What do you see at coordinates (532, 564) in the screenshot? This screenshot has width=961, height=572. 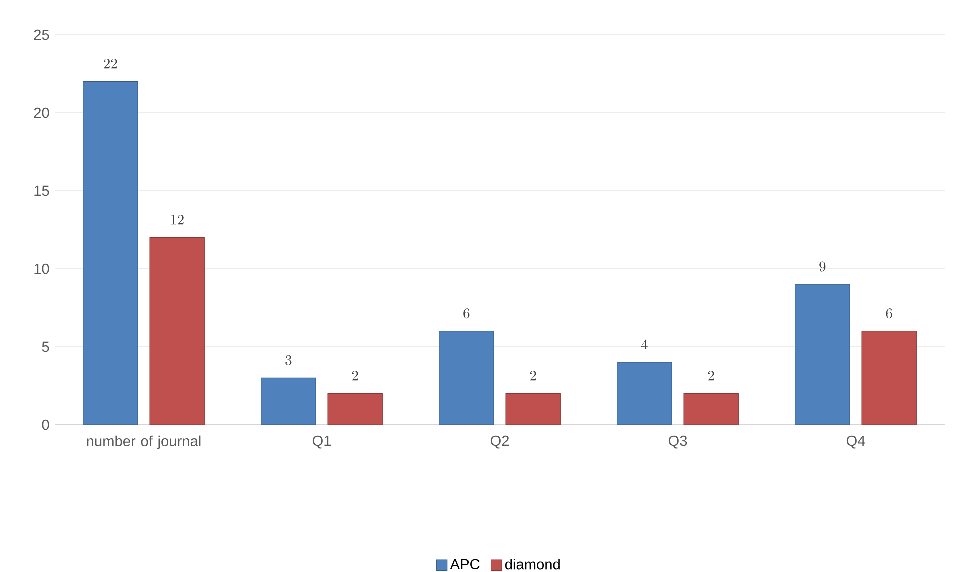 I see `legend-label: diamond` at bounding box center [532, 564].